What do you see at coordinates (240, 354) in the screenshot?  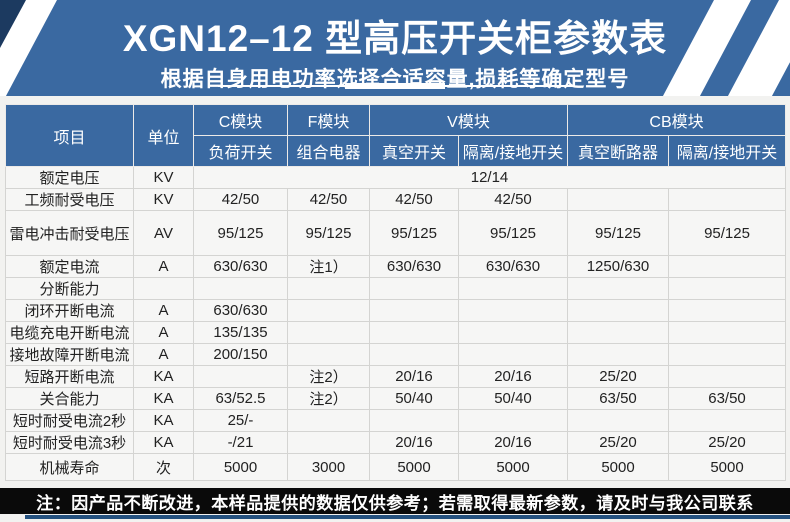 I see `cell-value: 200/150` at bounding box center [240, 354].